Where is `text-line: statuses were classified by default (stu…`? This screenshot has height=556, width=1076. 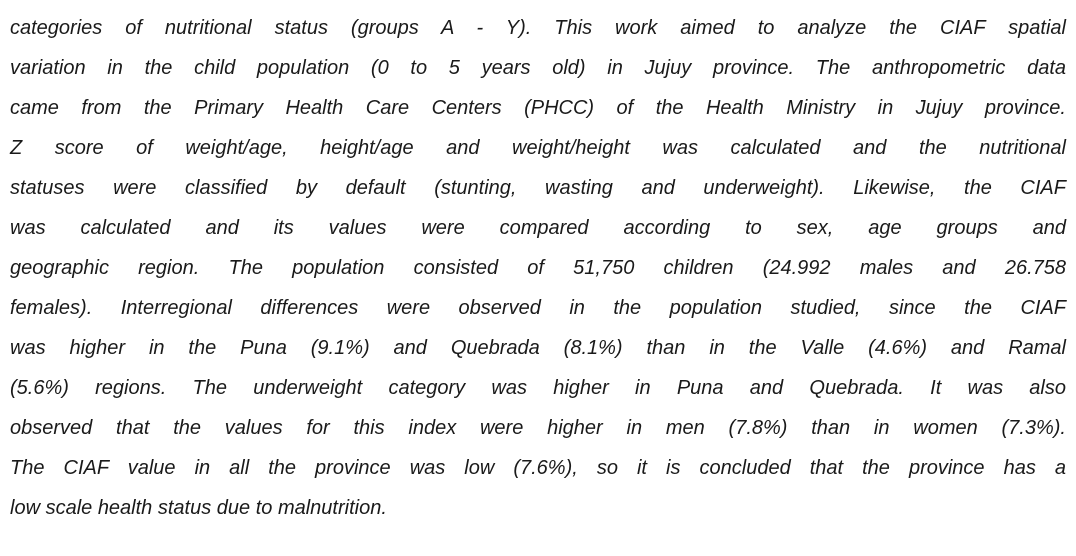 text-line: statuses were classified by default (stu… is located at coordinates (538, 188).